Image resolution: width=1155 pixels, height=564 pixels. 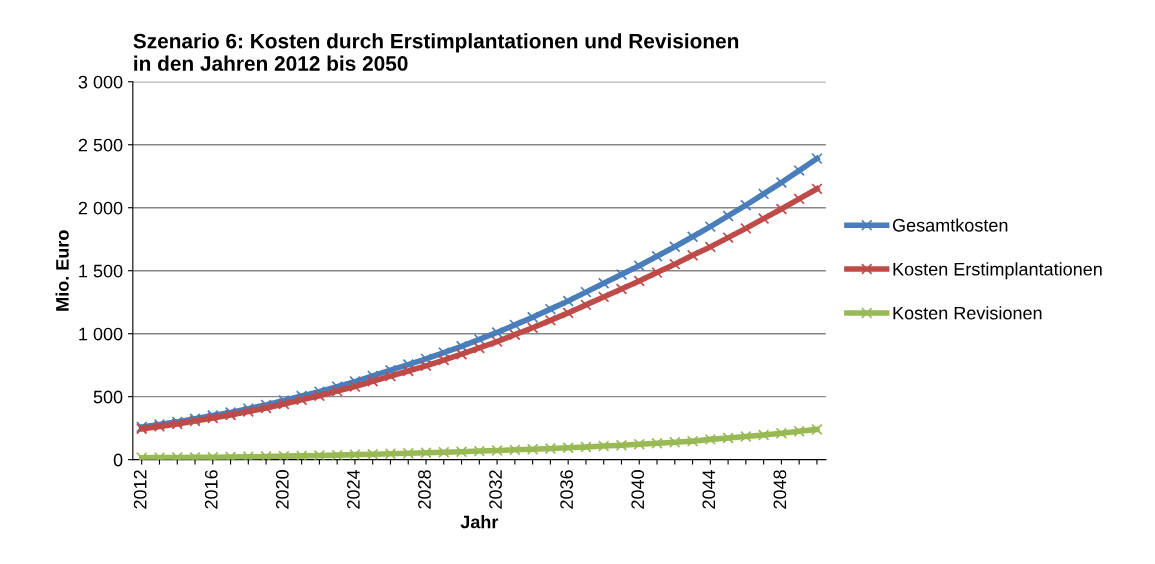 What do you see at coordinates (567, 489) in the screenshot?
I see `x-tick-label: 2036` at bounding box center [567, 489].